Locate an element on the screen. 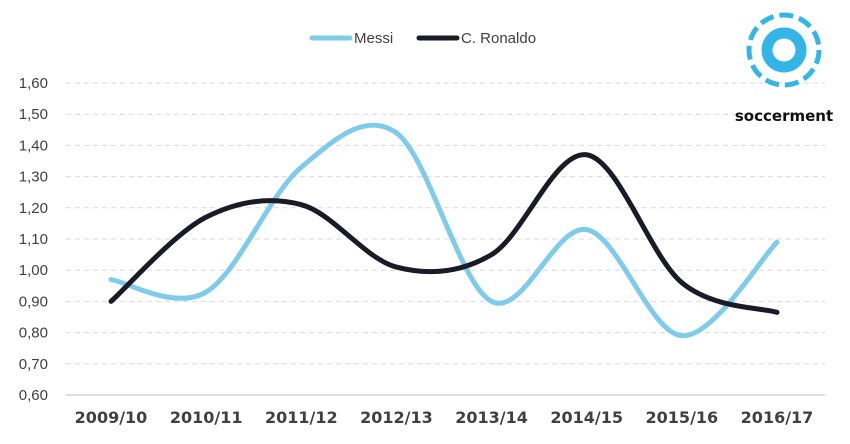 The width and height of the screenshot is (850, 444). x-category-label: 2016/17 is located at coordinates (777, 417).